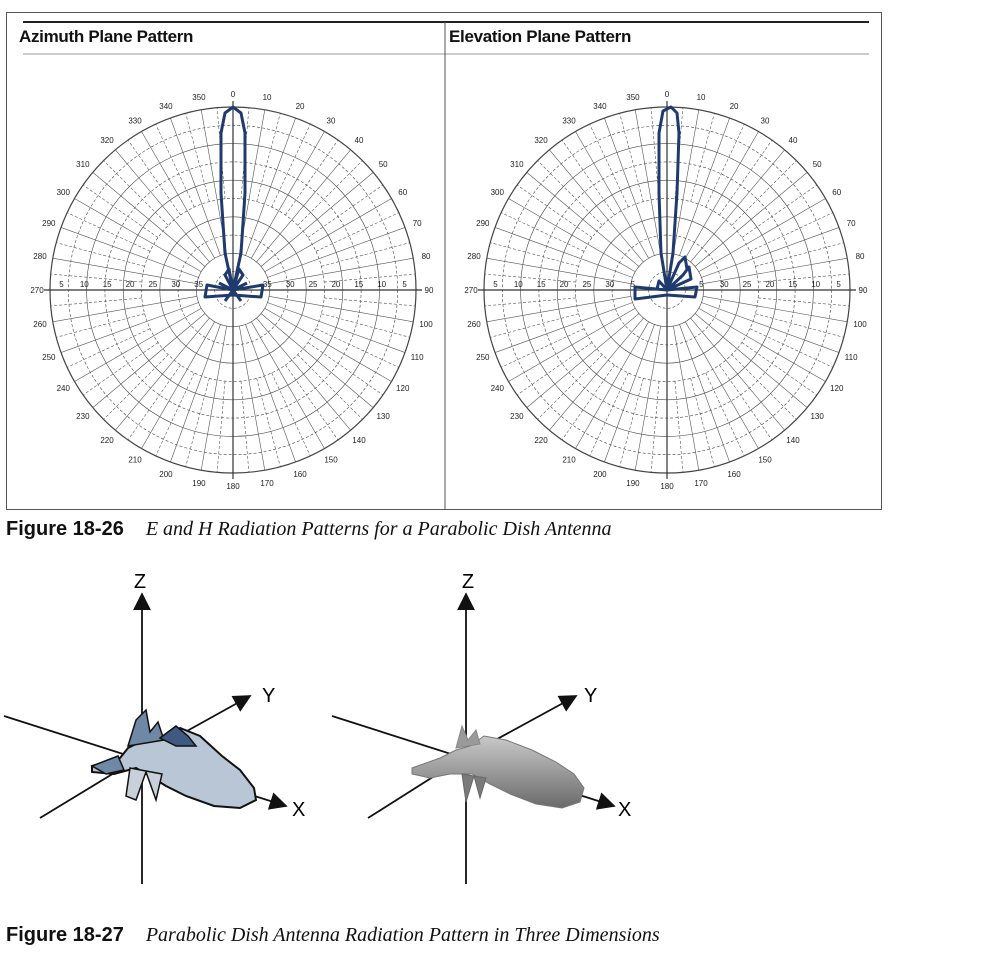 This screenshot has width=984, height=960. Describe the element at coordinates (564, 284) in the screenshot. I see `right-db-label: 20` at that location.